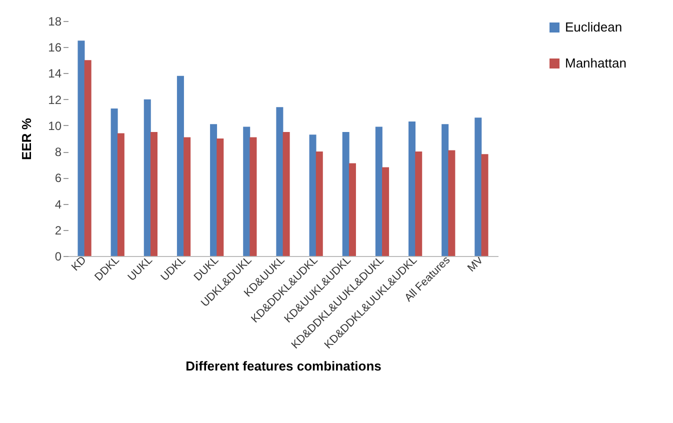 The width and height of the screenshot is (673, 423). What do you see at coordinates (593, 27) in the screenshot?
I see `legend-label: Euclidean` at bounding box center [593, 27].